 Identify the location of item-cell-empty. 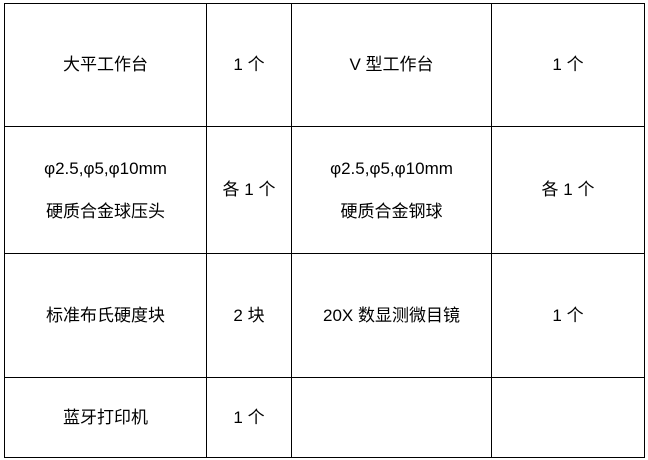
(391, 417).